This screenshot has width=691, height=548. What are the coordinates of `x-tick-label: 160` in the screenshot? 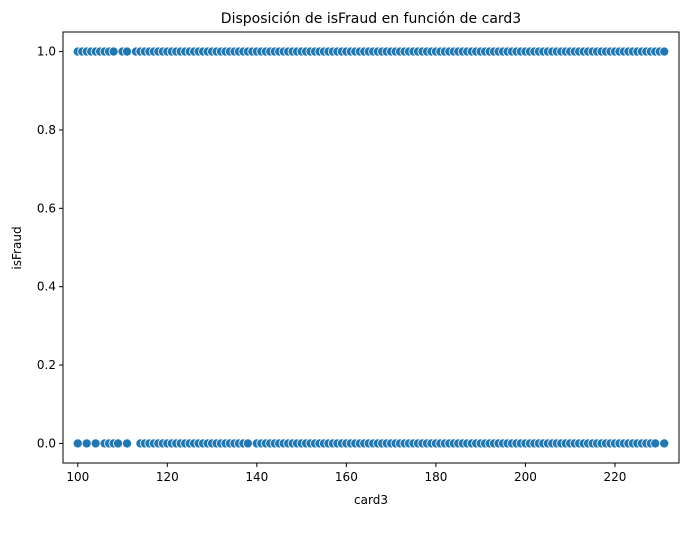 It's located at (346, 477).